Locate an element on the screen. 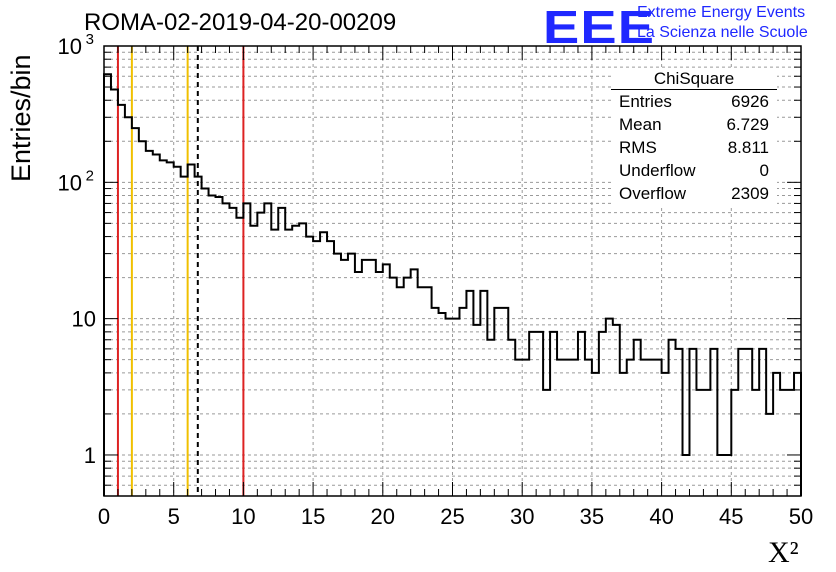 The width and height of the screenshot is (836, 572). y-tick-label: 1 is located at coordinates (90, 455).